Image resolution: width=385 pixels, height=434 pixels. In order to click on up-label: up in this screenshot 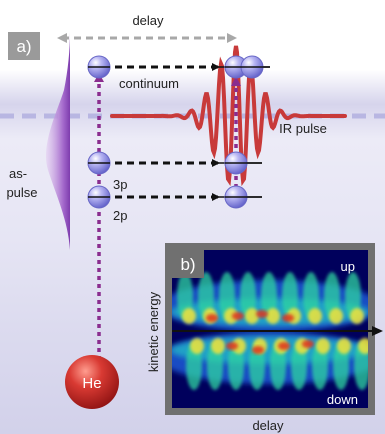, I will do `click(348, 266)`.